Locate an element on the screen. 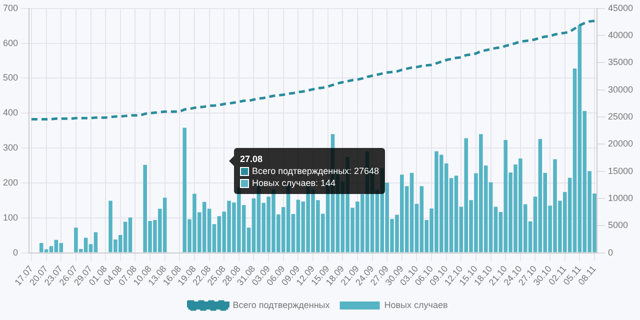 Image resolution: width=640 pixels, height=320 pixels. y-tick-label: 500 is located at coordinates (10, 77).